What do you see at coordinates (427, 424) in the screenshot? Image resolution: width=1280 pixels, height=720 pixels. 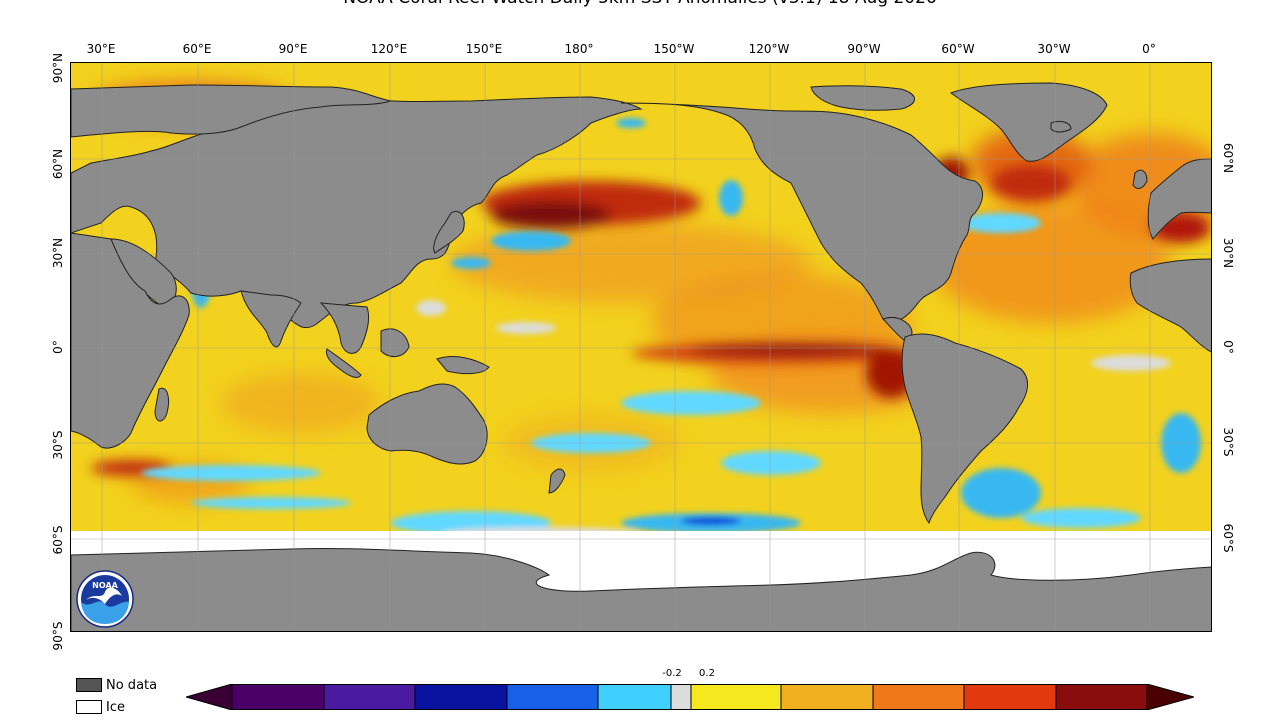 I see `australia` at bounding box center [427, 424].